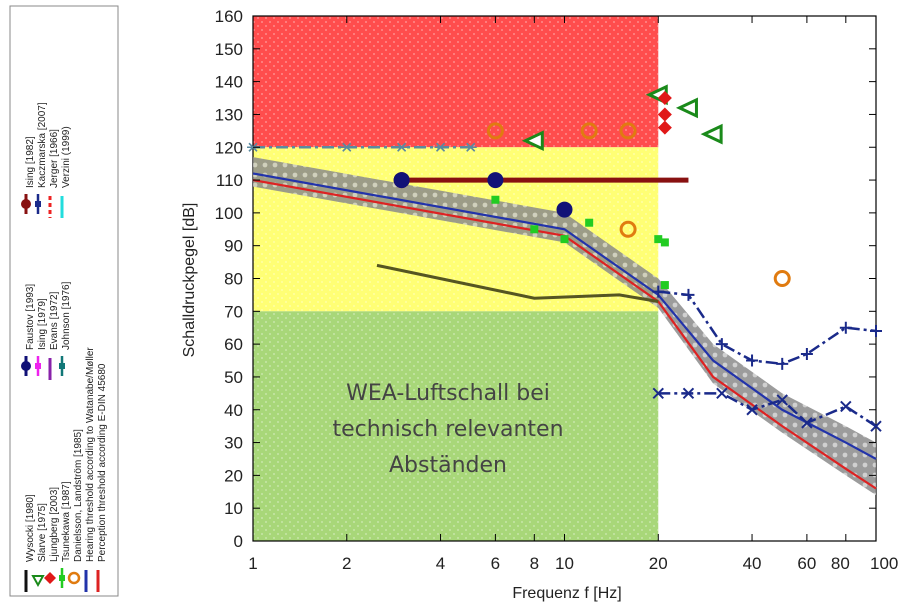  I want to click on y-tick-label: 40, so click(233, 410).